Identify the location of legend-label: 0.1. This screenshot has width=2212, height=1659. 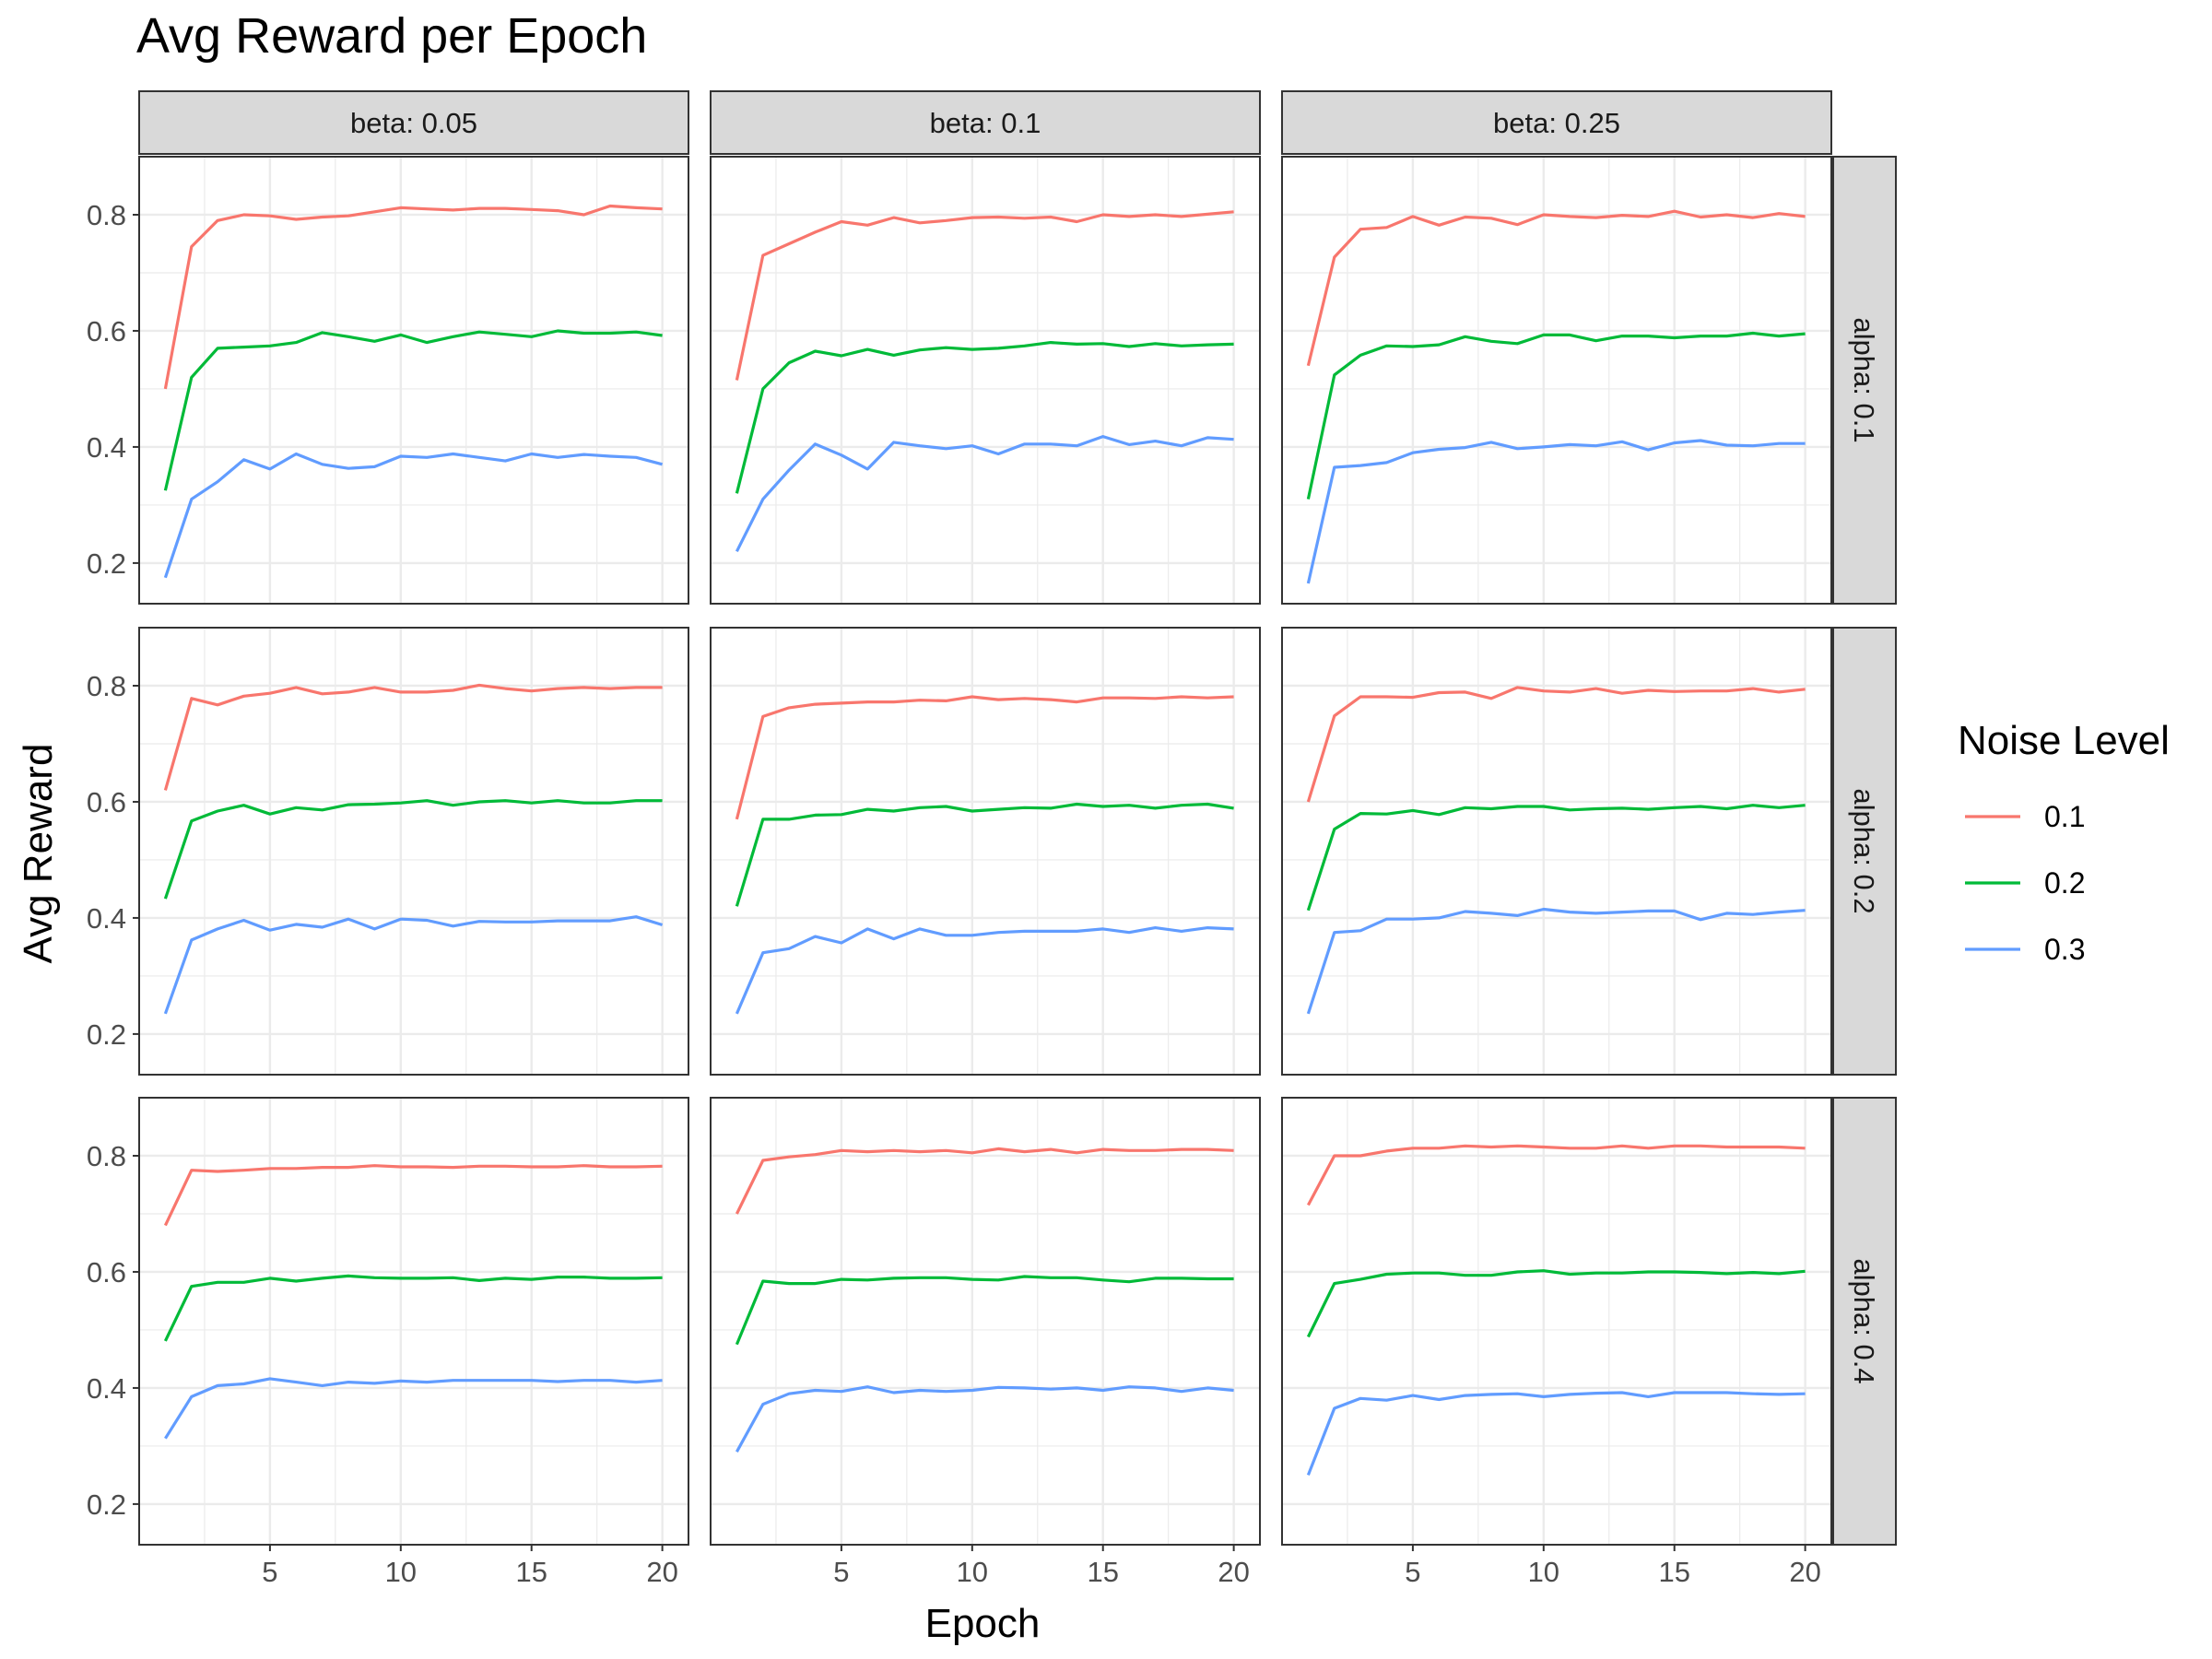
(2064, 816).